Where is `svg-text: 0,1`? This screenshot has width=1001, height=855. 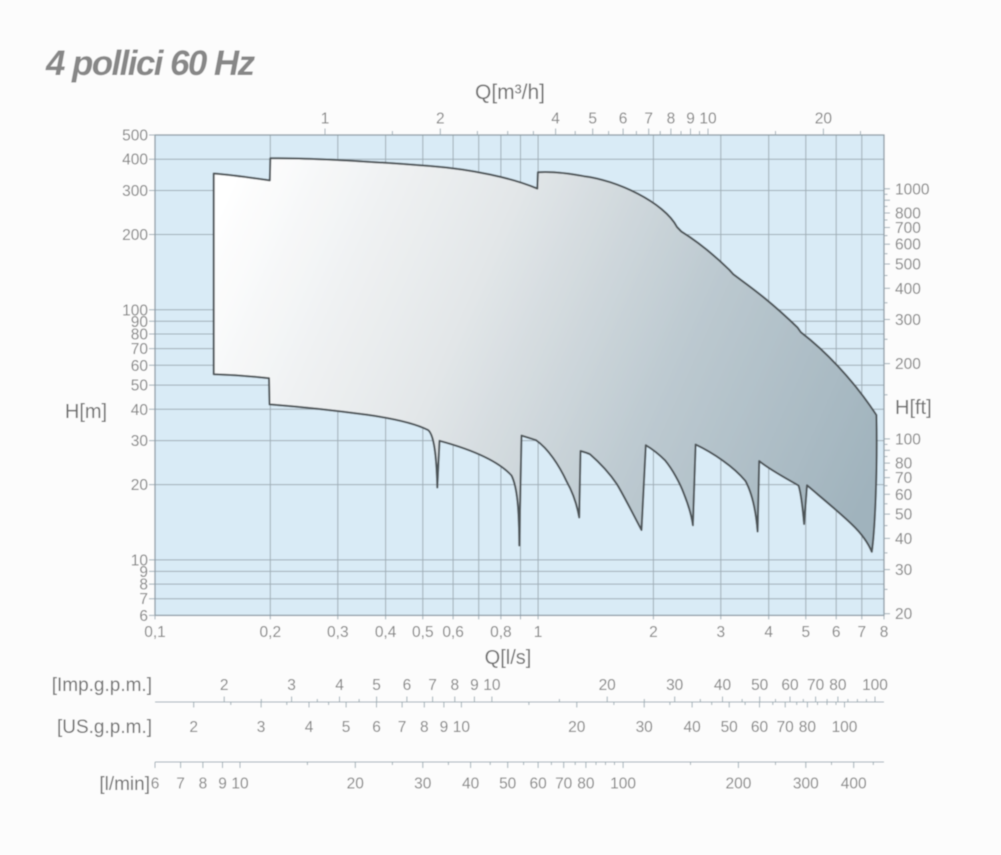
svg-text: 0,1 is located at coordinates (155, 632).